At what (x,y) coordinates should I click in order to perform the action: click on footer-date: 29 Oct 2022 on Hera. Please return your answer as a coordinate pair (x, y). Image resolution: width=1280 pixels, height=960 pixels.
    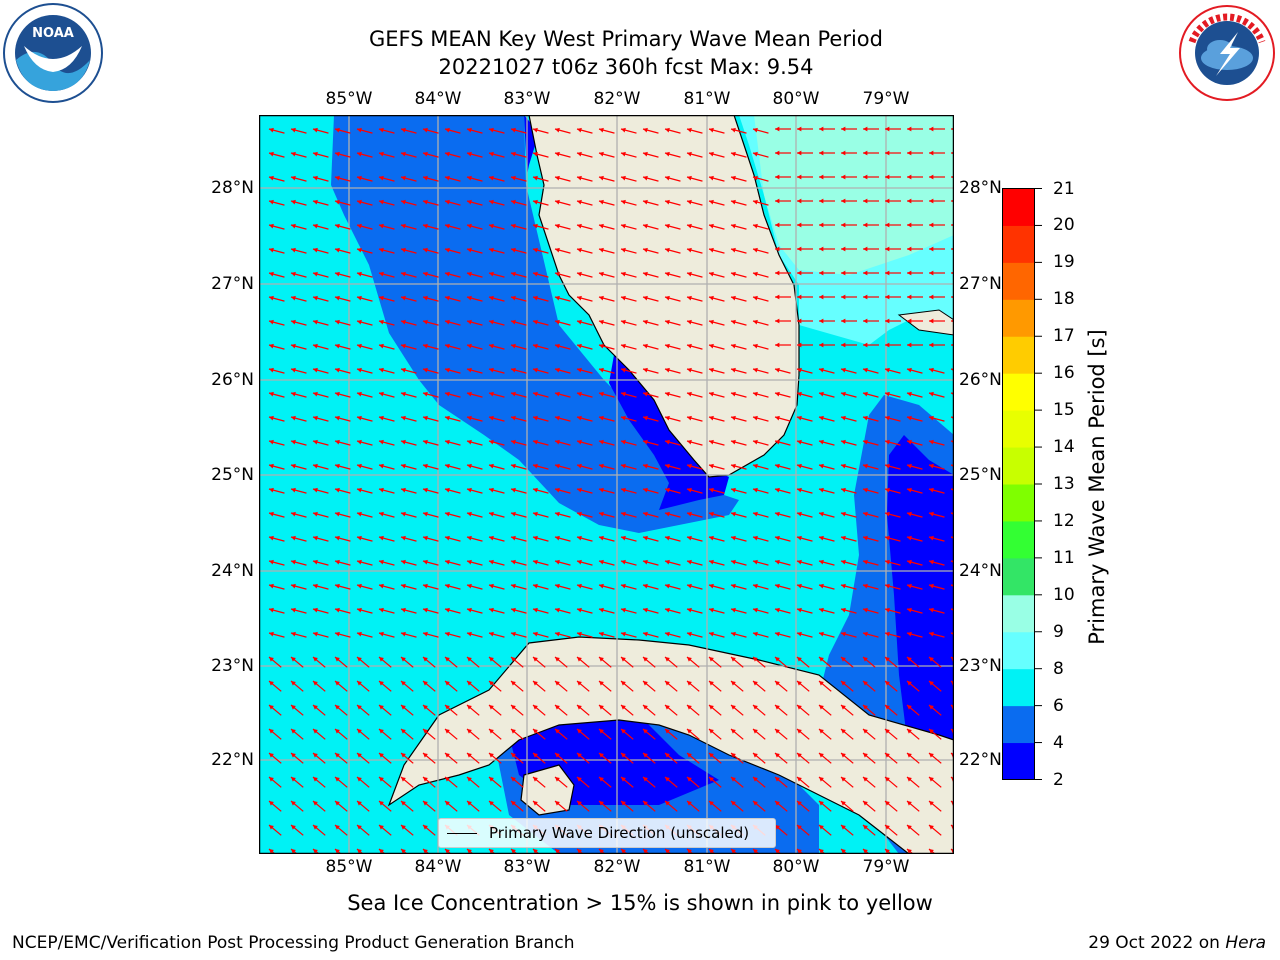
    Looking at the image, I should click on (1177, 943).